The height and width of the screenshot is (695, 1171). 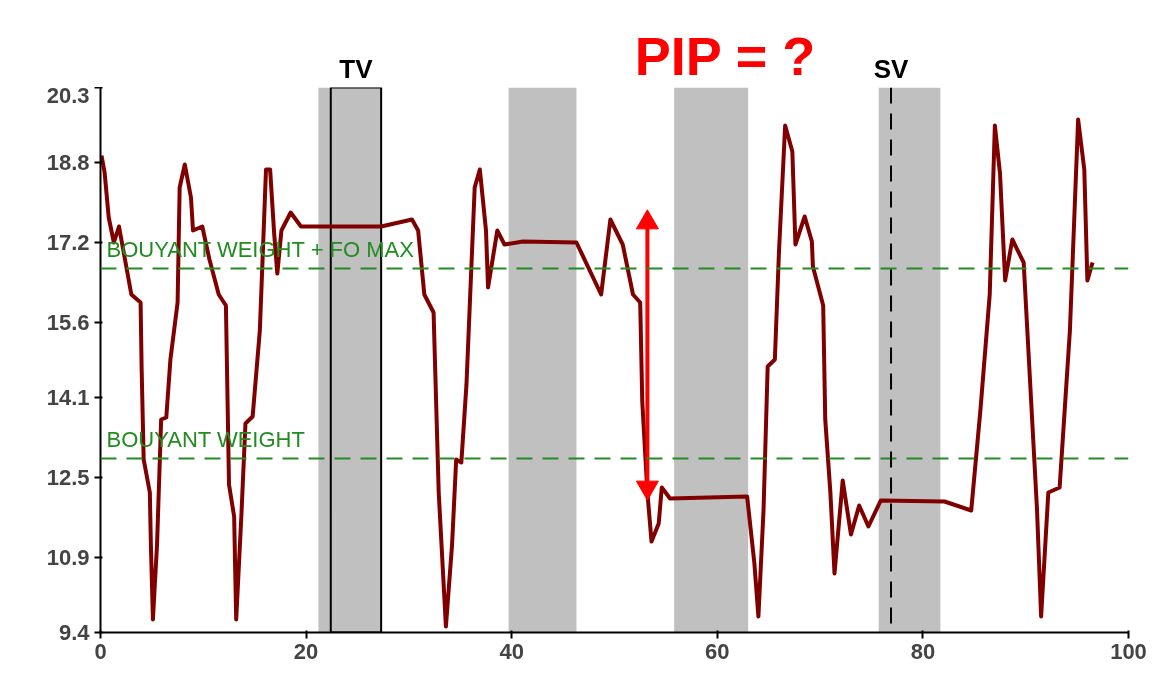 What do you see at coordinates (68, 162) in the screenshot?
I see `y-tick-label: 18.8` at bounding box center [68, 162].